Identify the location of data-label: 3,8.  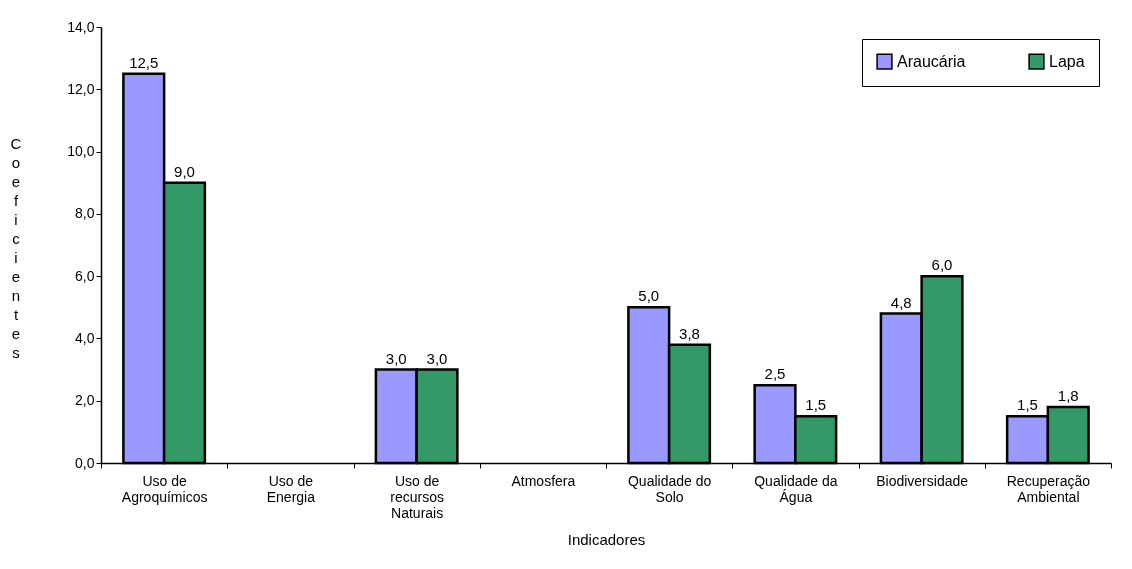
(689, 333).